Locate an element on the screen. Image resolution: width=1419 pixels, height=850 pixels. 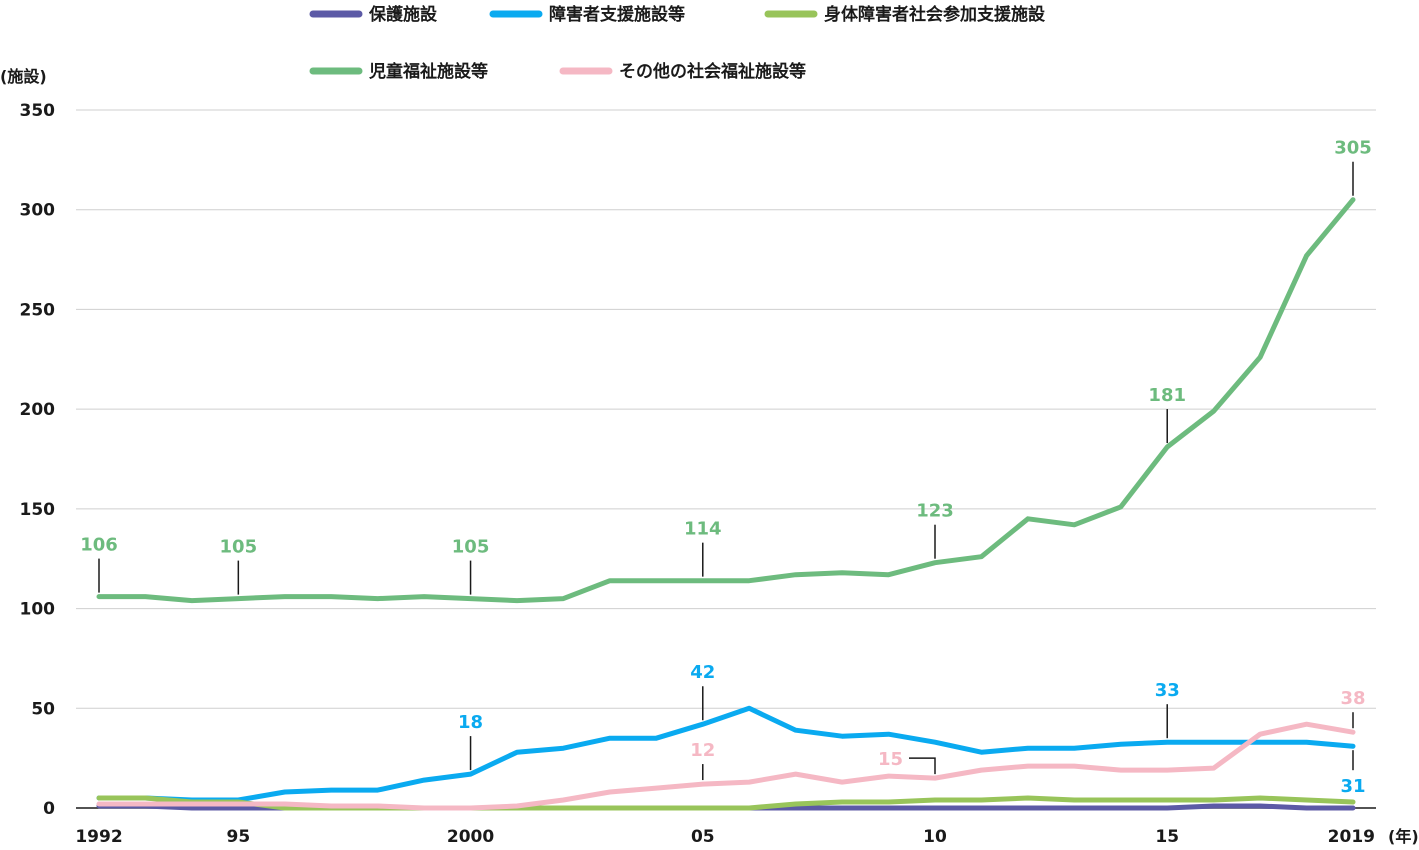
data-label: 15 is located at coordinates (890, 759).